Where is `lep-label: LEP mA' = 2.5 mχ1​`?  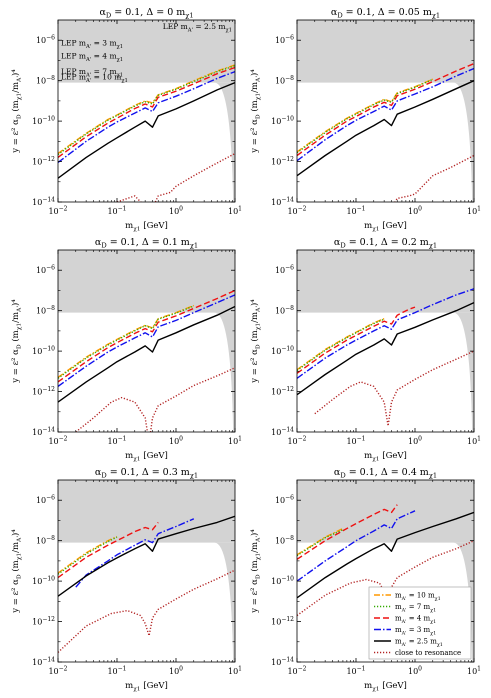 lep-label: LEP mA' = 2.5 mχ1​ is located at coordinates (197, 28).